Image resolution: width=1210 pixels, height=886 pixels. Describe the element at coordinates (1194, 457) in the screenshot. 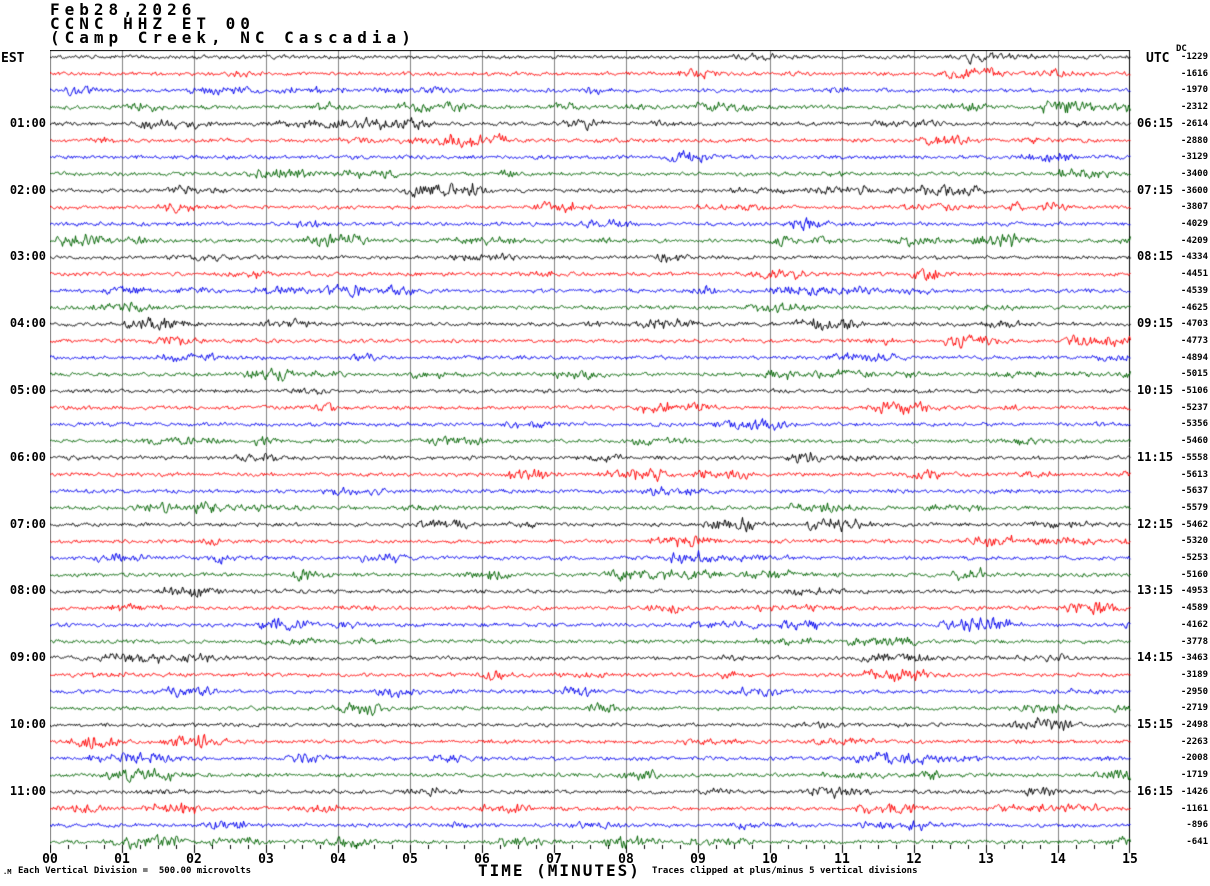

I see `dc-value: -5558` at that location.